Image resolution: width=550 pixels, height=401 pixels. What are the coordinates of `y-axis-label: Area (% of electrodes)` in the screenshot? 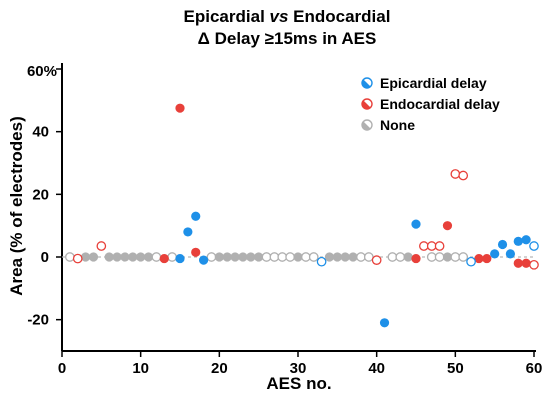 It's located at (16, 206).